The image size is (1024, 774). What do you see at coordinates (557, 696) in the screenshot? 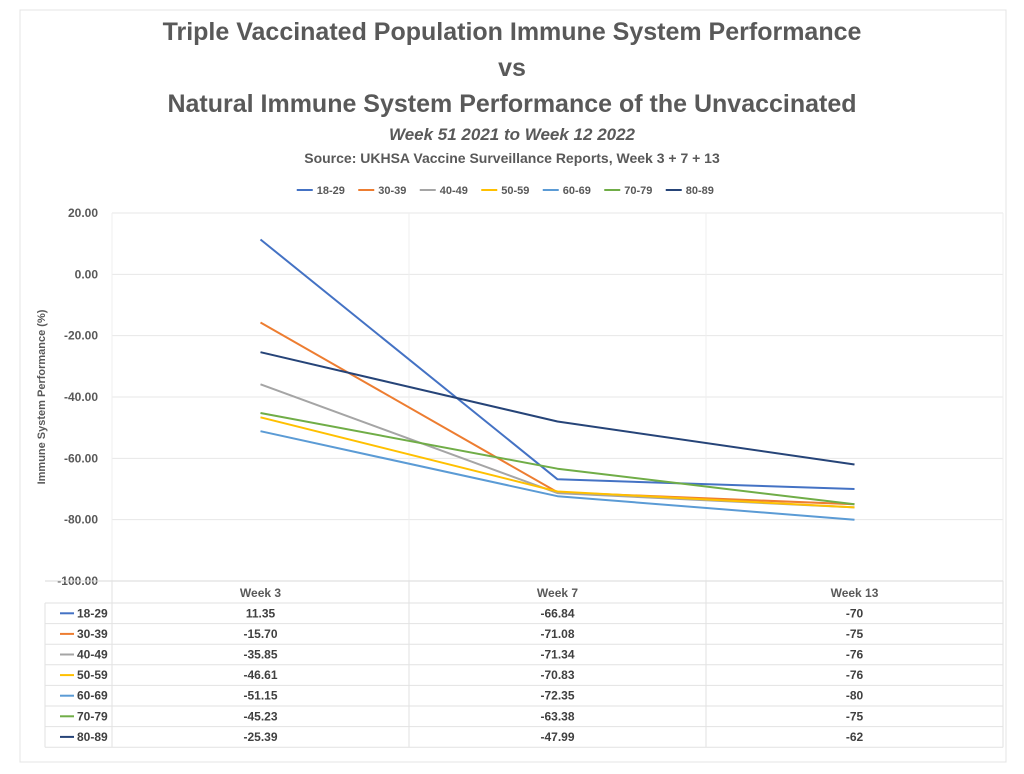
I see `data-label-60-69: -72.35` at bounding box center [557, 696].